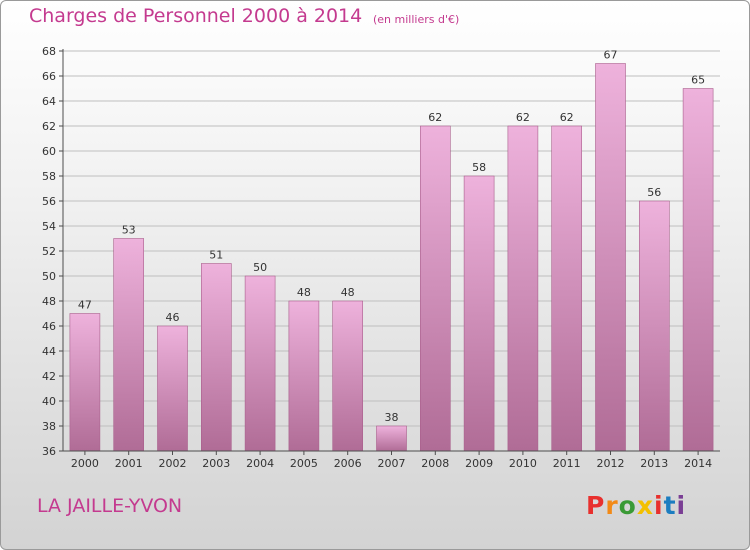 The height and width of the screenshot is (550, 750). What do you see at coordinates (49, 251) in the screenshot?
I see `y-tick-label: 52` at bounding box center [49, 251].